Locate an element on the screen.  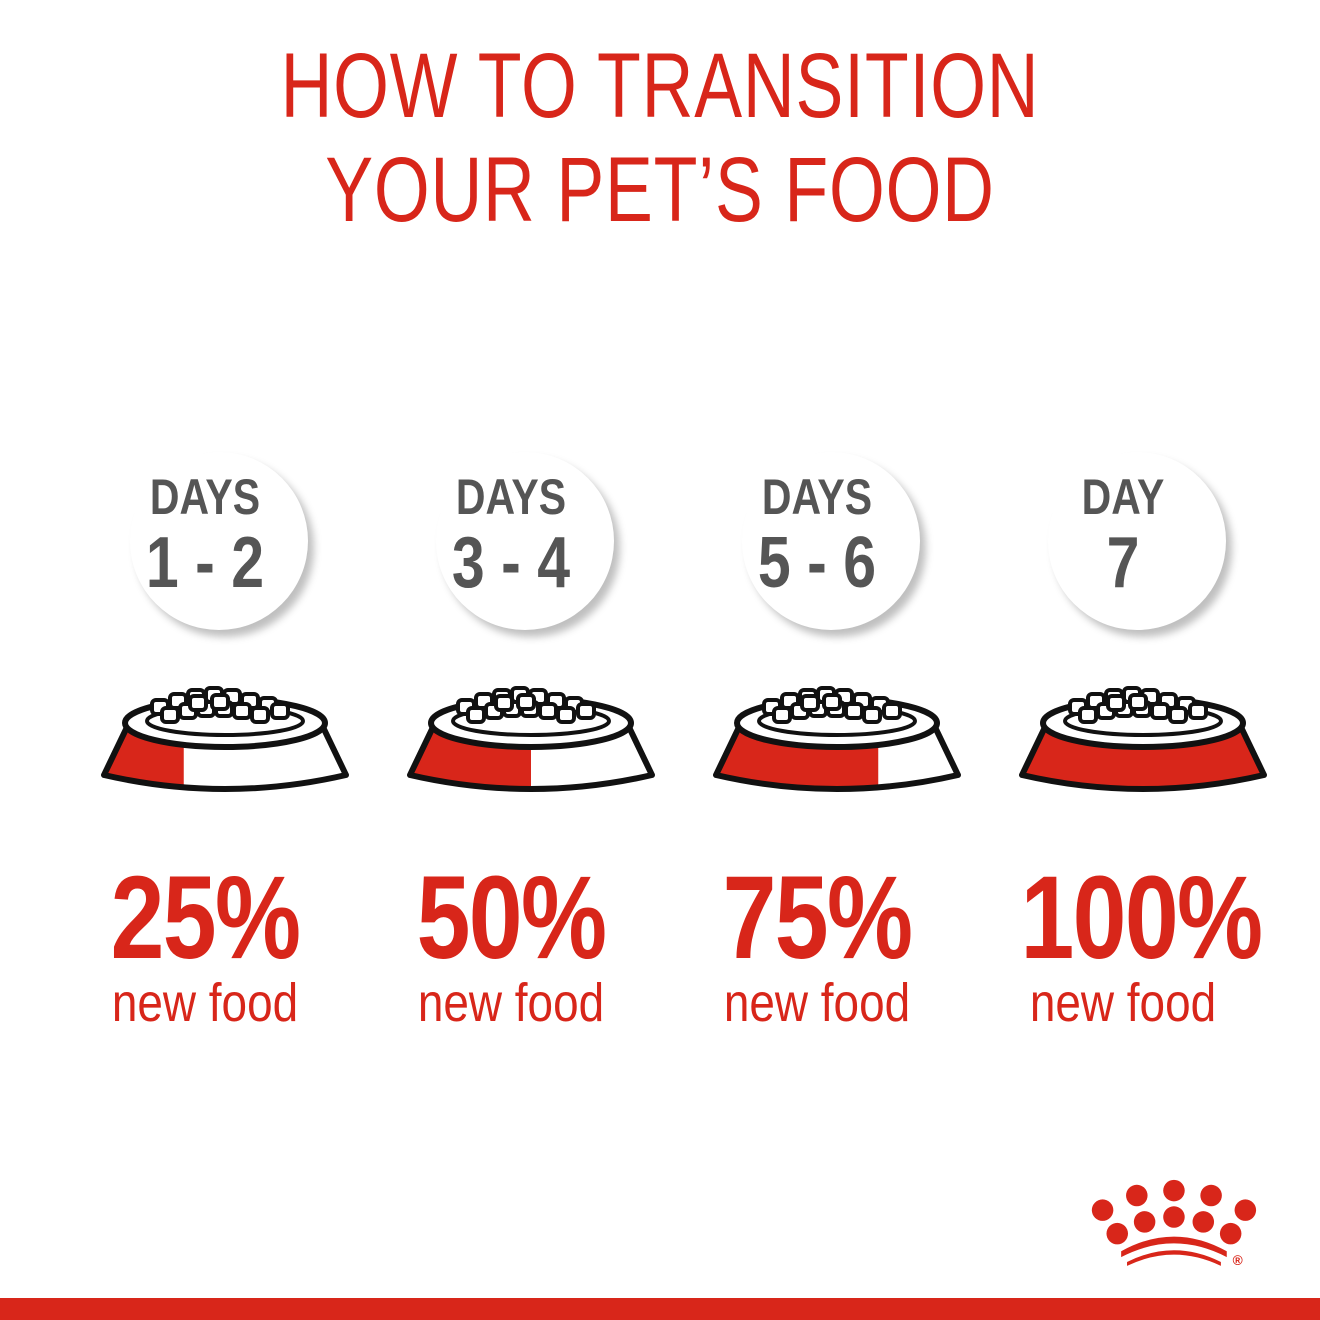
day-range: 7 is located at coordinates (1123, 563).